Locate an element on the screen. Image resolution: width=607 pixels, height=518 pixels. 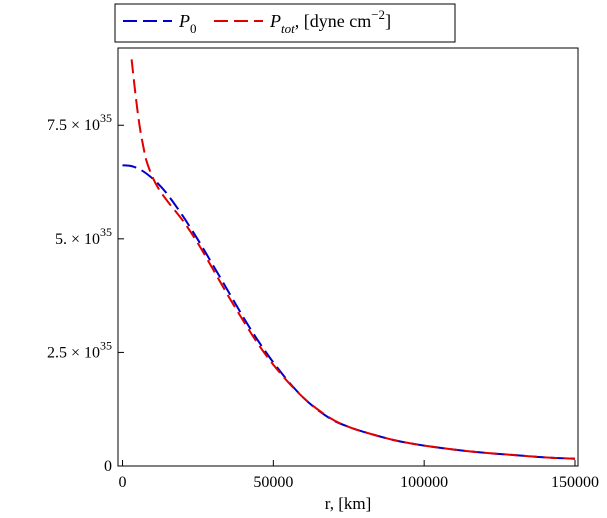
legend: P0 Ptot, [dyne cm−2] is located at coordinates (285, 23).